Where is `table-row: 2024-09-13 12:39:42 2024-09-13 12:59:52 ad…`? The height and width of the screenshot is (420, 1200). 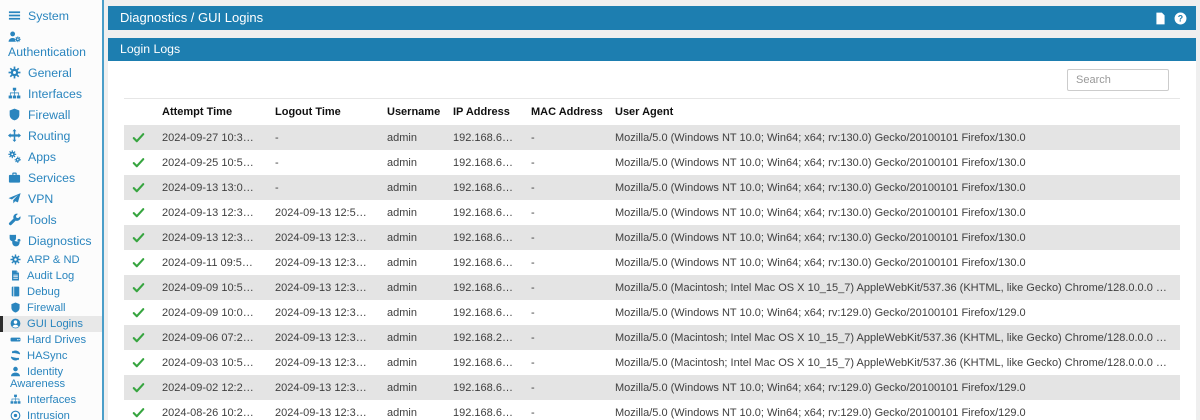 table-row: 2024-09-13 12:39:42 2024-09-13 12:59:52 ad… is located at coordinates (652, 212).